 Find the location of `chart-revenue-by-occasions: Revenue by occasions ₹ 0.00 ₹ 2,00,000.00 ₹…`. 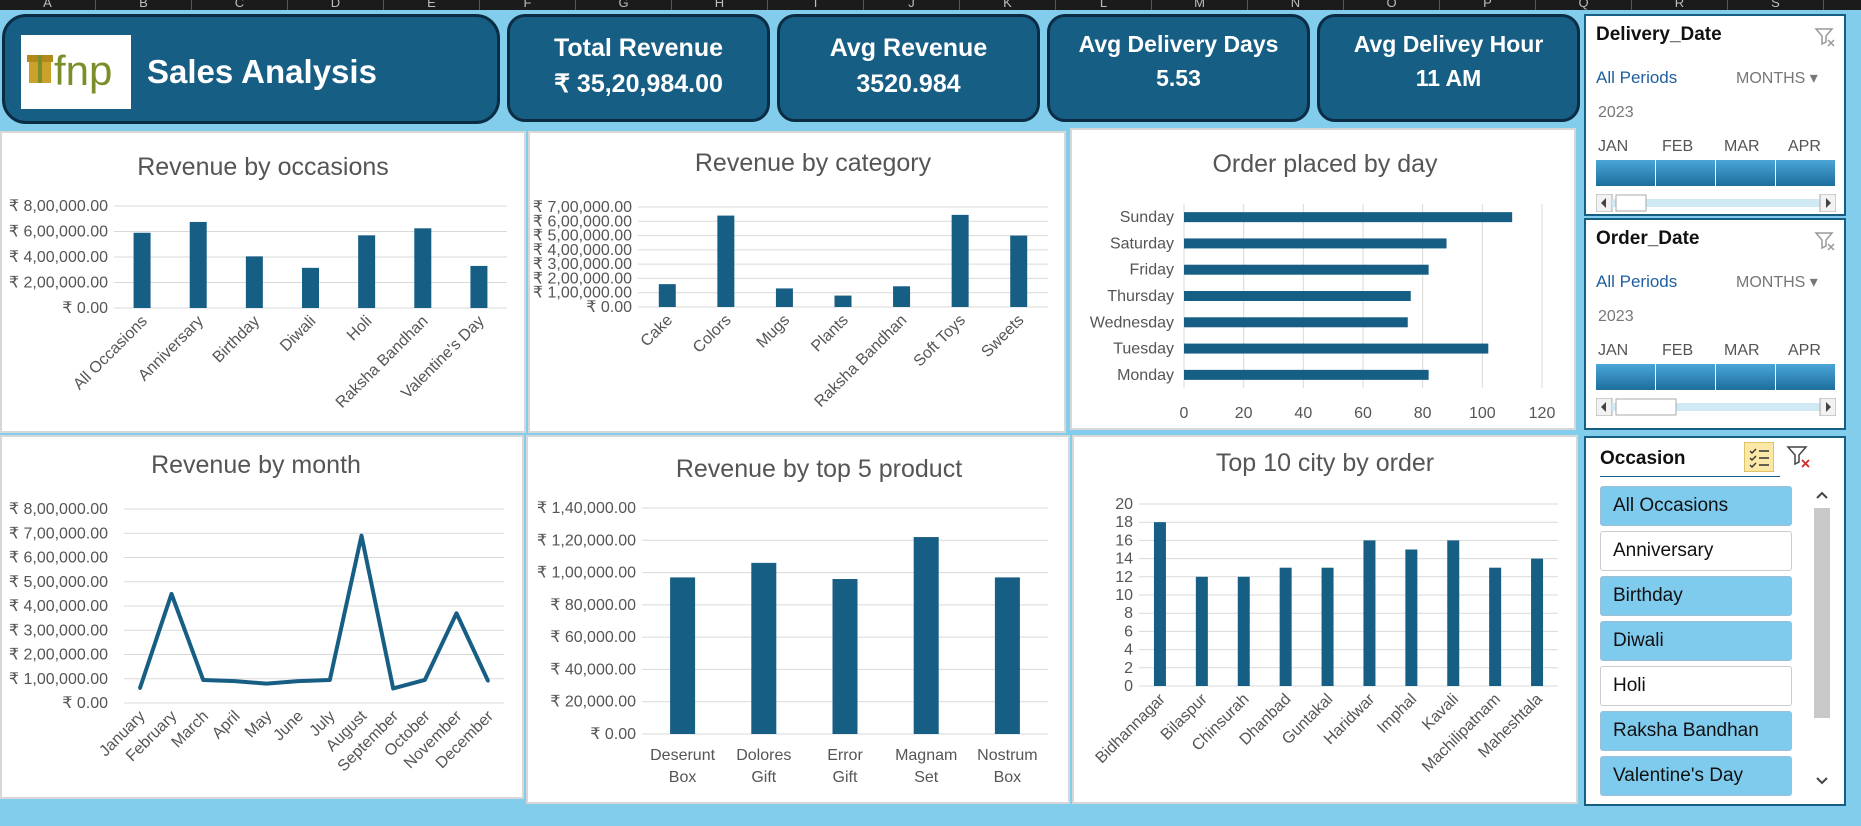

chart-revenue-by-occasions: Revenue by occasions ₹ 0.00 ₹ 2,00,000.00 ₹… is located at coordinates (263, 282).